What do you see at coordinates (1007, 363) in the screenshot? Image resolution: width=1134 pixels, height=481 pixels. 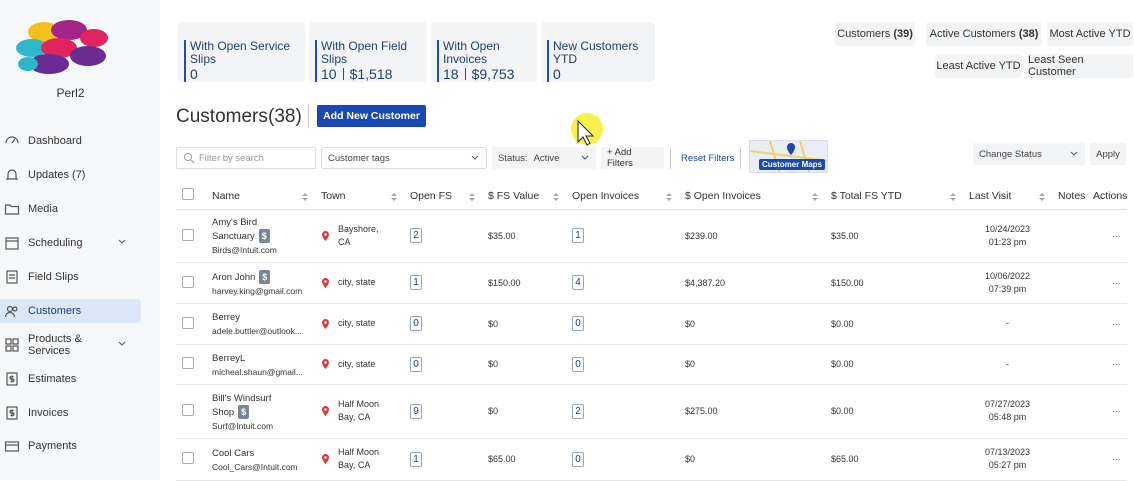 I see `last-visit: -` at bounding box center [1007, 363].